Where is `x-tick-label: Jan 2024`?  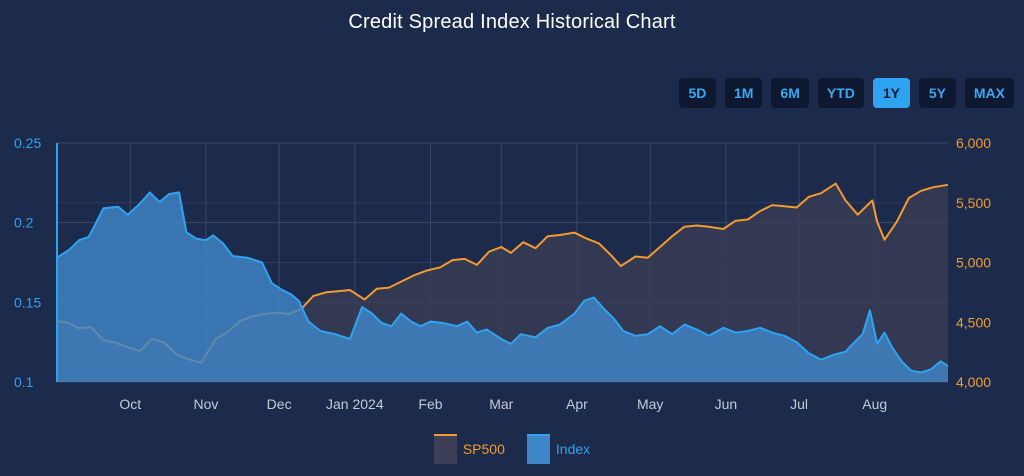 x-tick-label: Jan 2024 is located at coordinates (355, 404).